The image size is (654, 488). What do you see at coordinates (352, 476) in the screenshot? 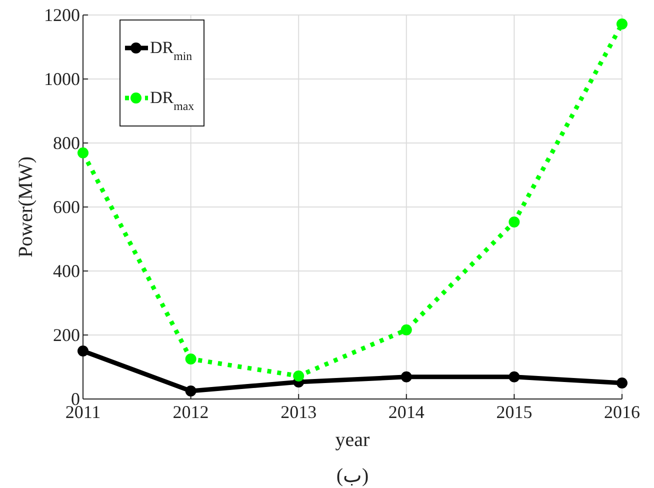
I see `text: (ب)` at bounding box center [352, 476].